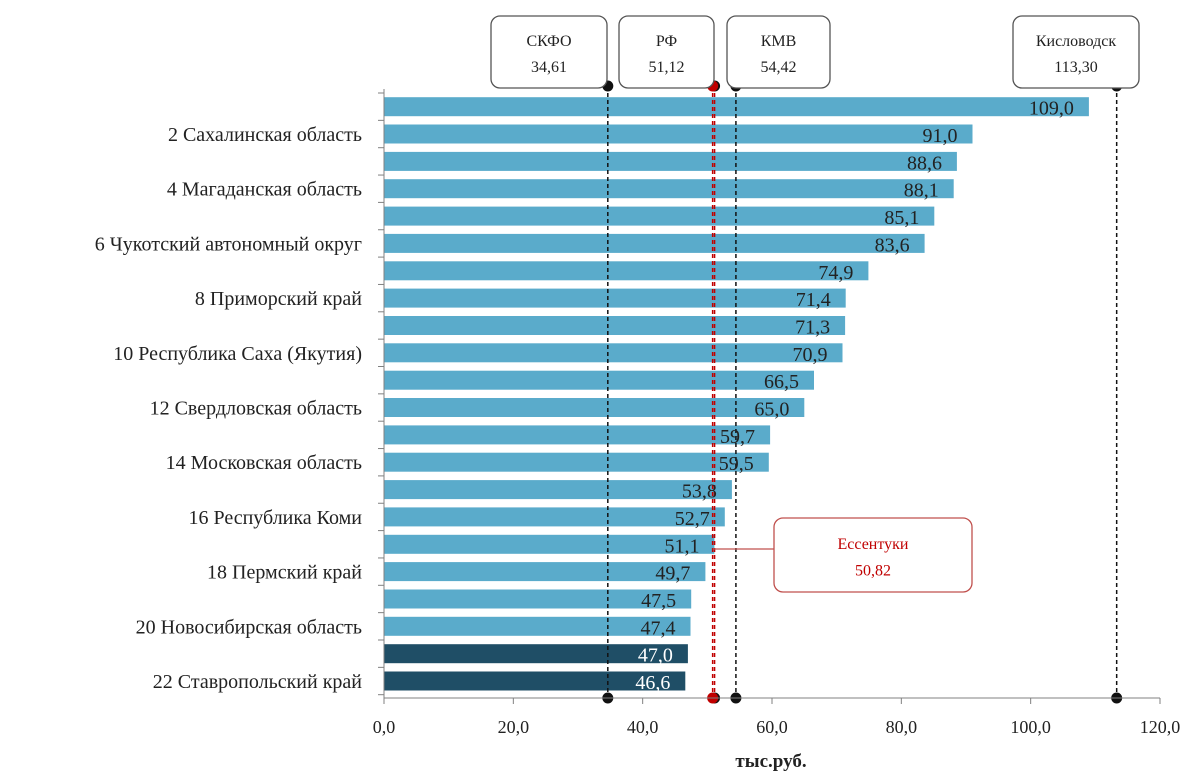 The height and width of the screenshot is (773, 1193). Describe the element at coordinates (1160, 727) in the screenshot. I see `x-tick-label: 120,0` at that location.